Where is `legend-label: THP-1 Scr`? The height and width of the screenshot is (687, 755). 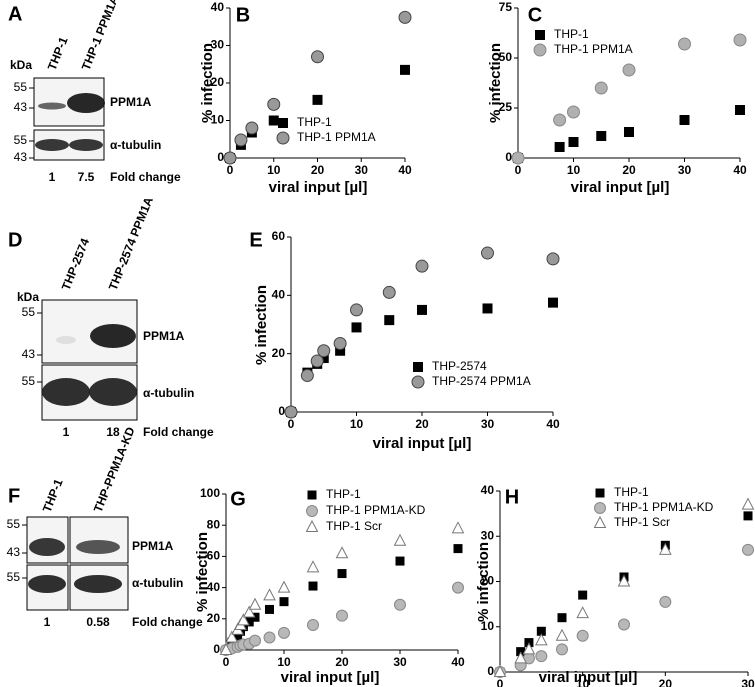 legend-label: THP-1 Scr is located at coordinates (354, 526).